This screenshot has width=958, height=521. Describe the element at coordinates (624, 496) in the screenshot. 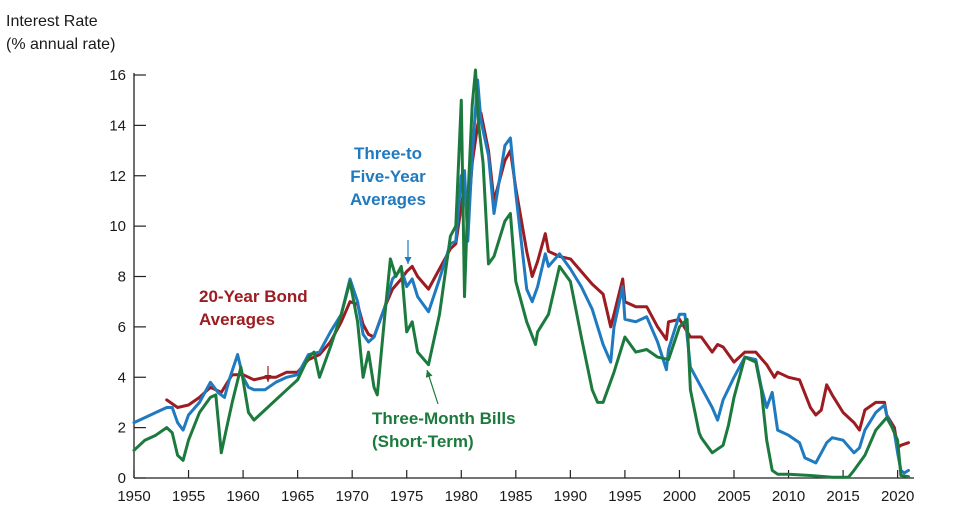

I see `x-tick-label-1995: 1995` at that location.